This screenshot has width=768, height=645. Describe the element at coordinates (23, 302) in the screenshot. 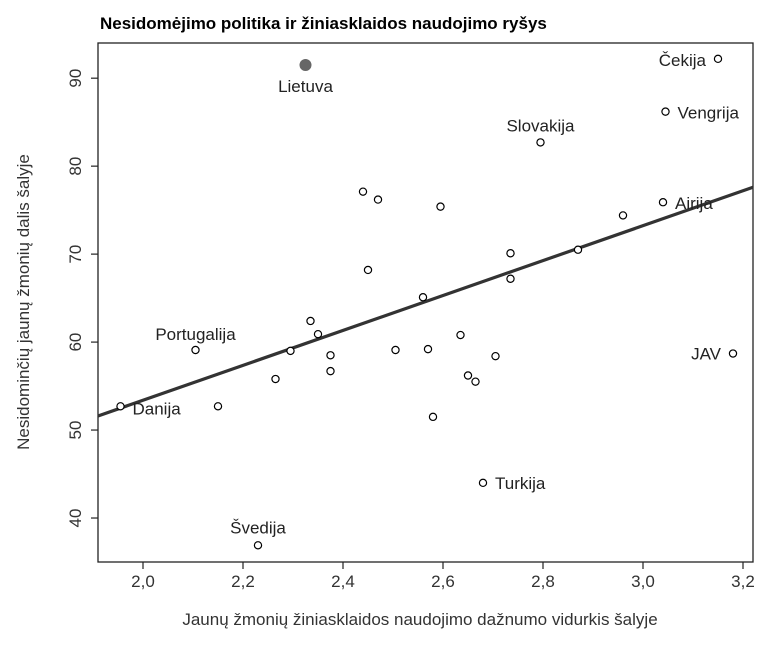

I see `y-axis-label: Nesidominčių jaunų žmonių dalis šalyje` at that location.